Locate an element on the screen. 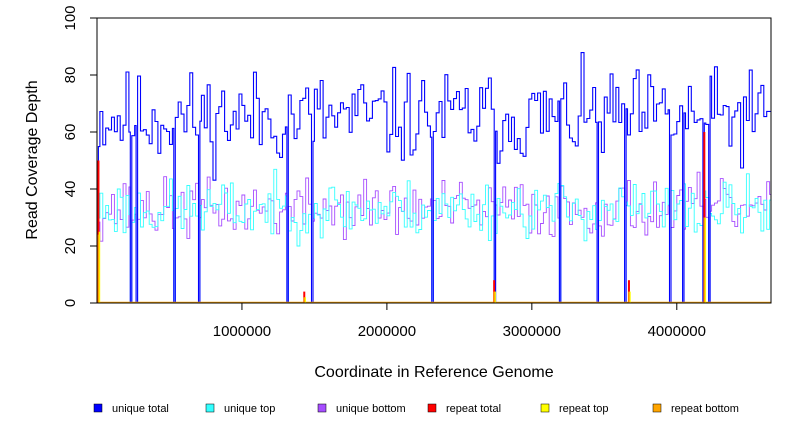  y-tick-label: 80 is located at coordinates (70, 75).